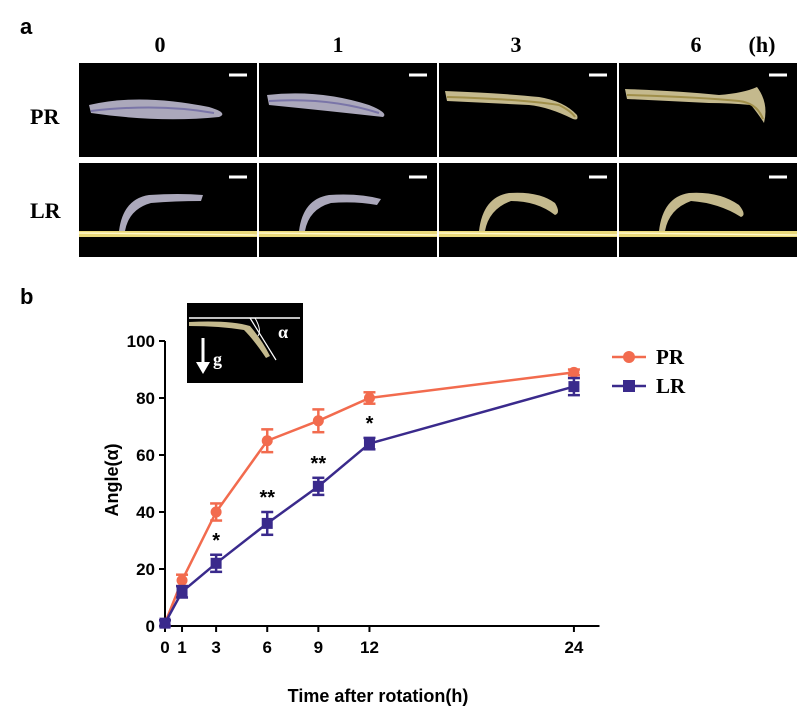  What do you see at coordinates (629, 386) in the screenshot?
I see `legend-marker-lr` at bounding box center [629, 386].